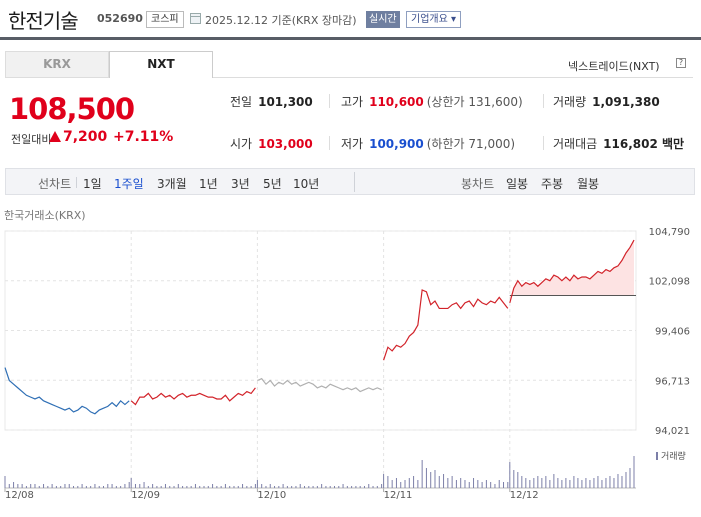  Describe the element at coordinates (55, 136) in the screenshot. I see `up-arrow-icon` at that location.